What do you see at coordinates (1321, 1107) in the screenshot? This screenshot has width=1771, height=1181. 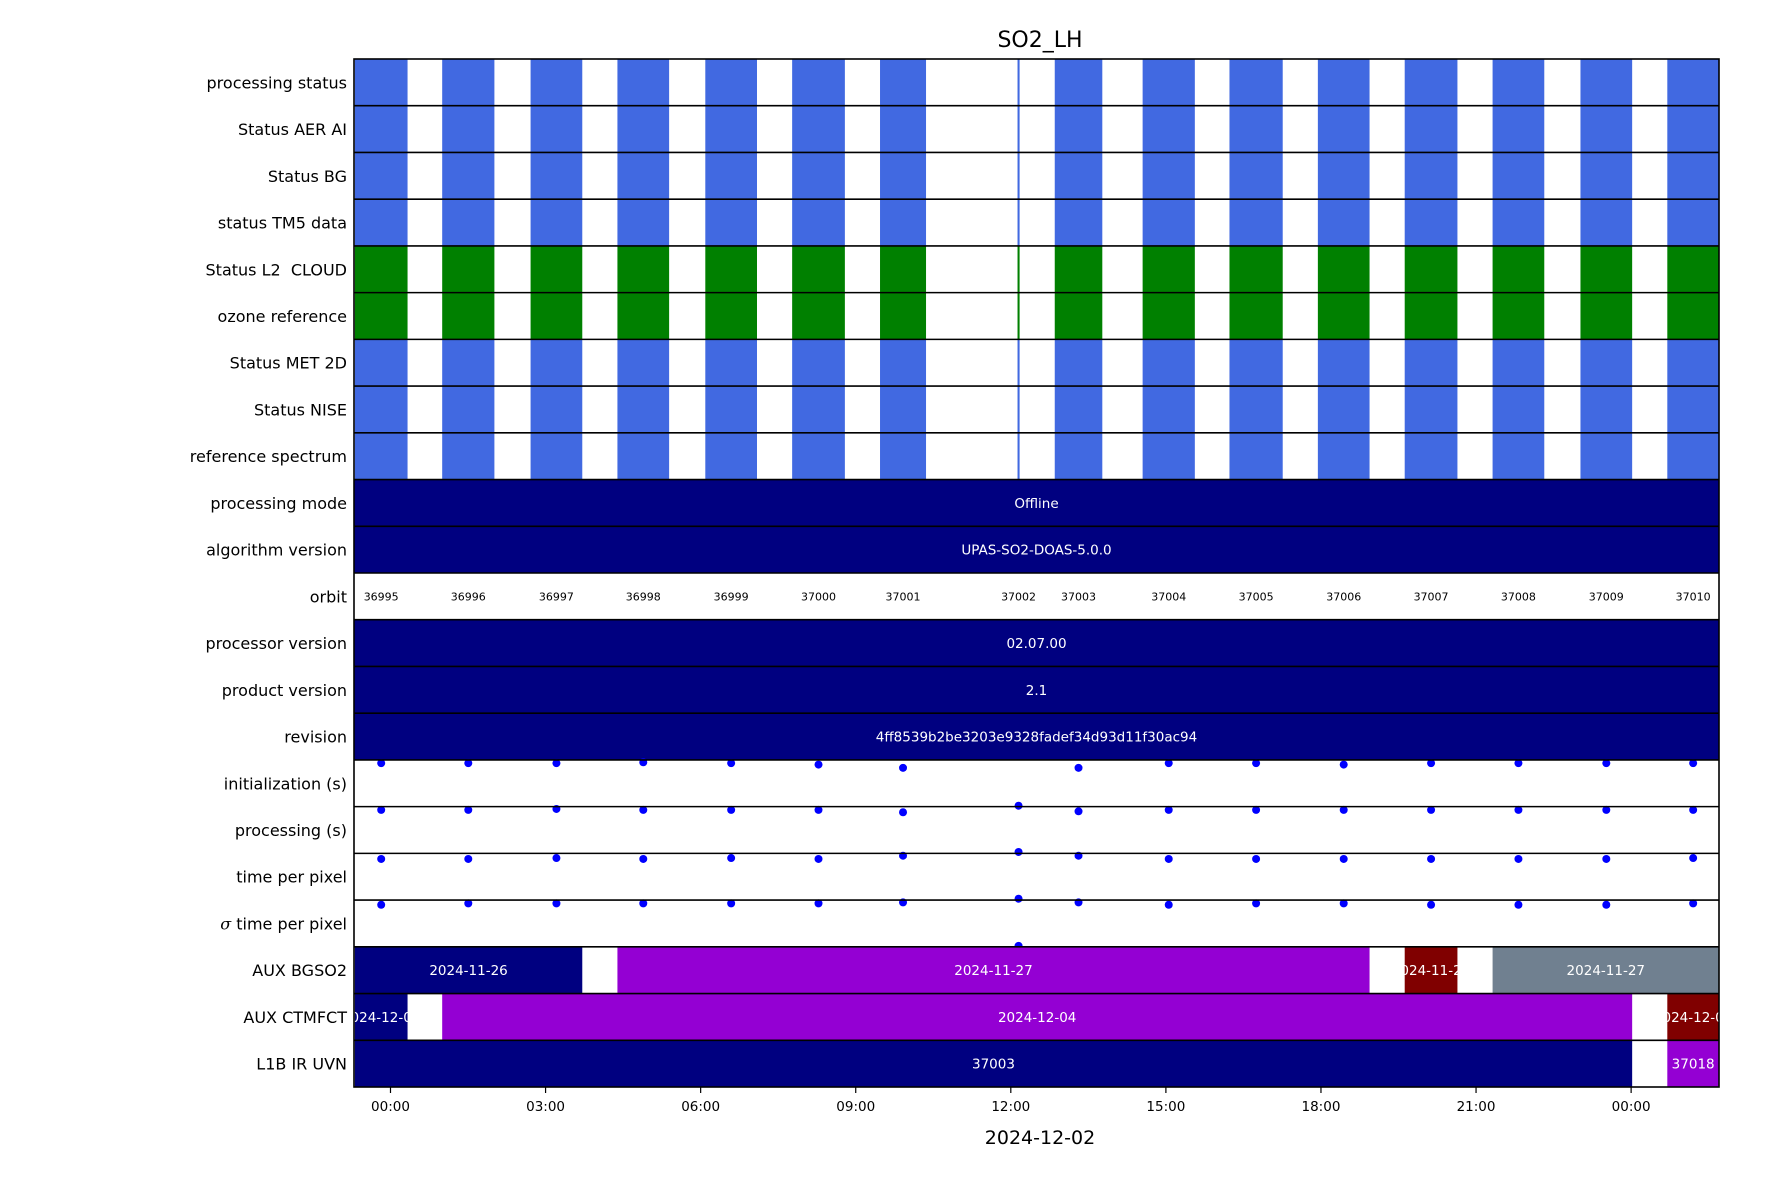 I see `x-tick-label: 18:00` at bounding box center [1321, 1107].